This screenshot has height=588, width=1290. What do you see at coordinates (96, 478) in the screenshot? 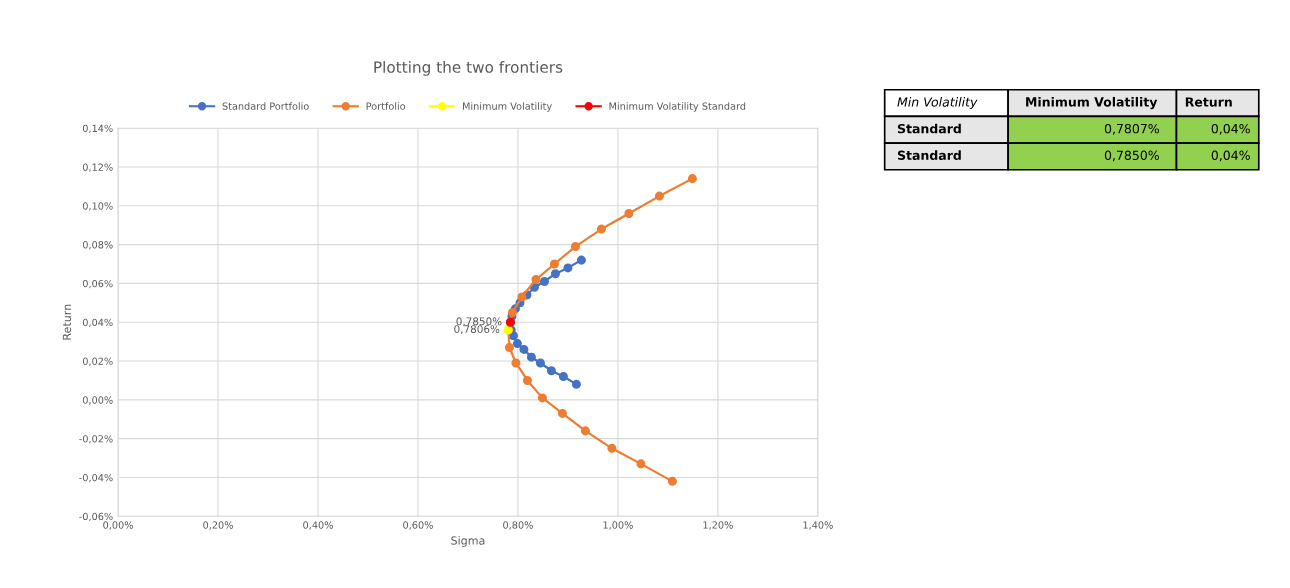
I see `y-tick-label: -0,04%` at bounding box center [96, 478].